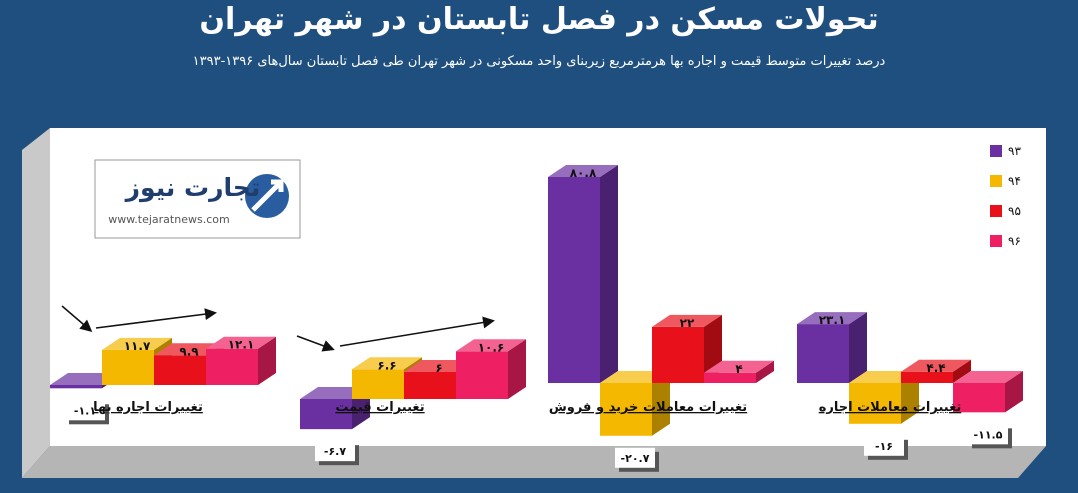  Describe the element at coordinates (438, 368) in the screenshot. I see `data-label-1-2: ۶` at that location.